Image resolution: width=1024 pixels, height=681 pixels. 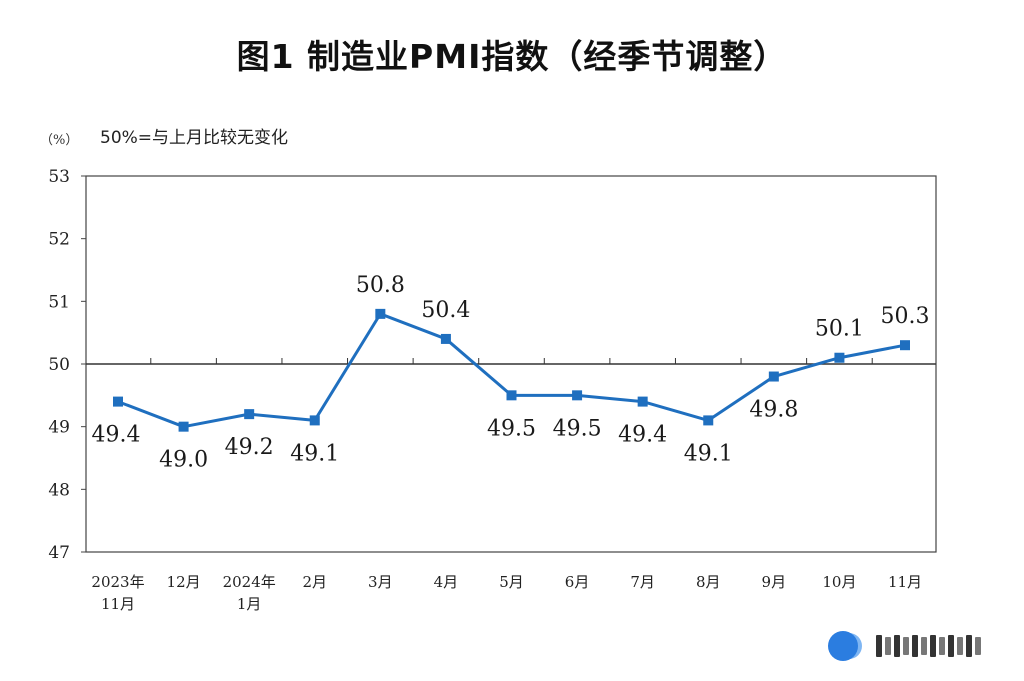 I want to click on x-tick-label: 2024年, so click(x=249, y=582).